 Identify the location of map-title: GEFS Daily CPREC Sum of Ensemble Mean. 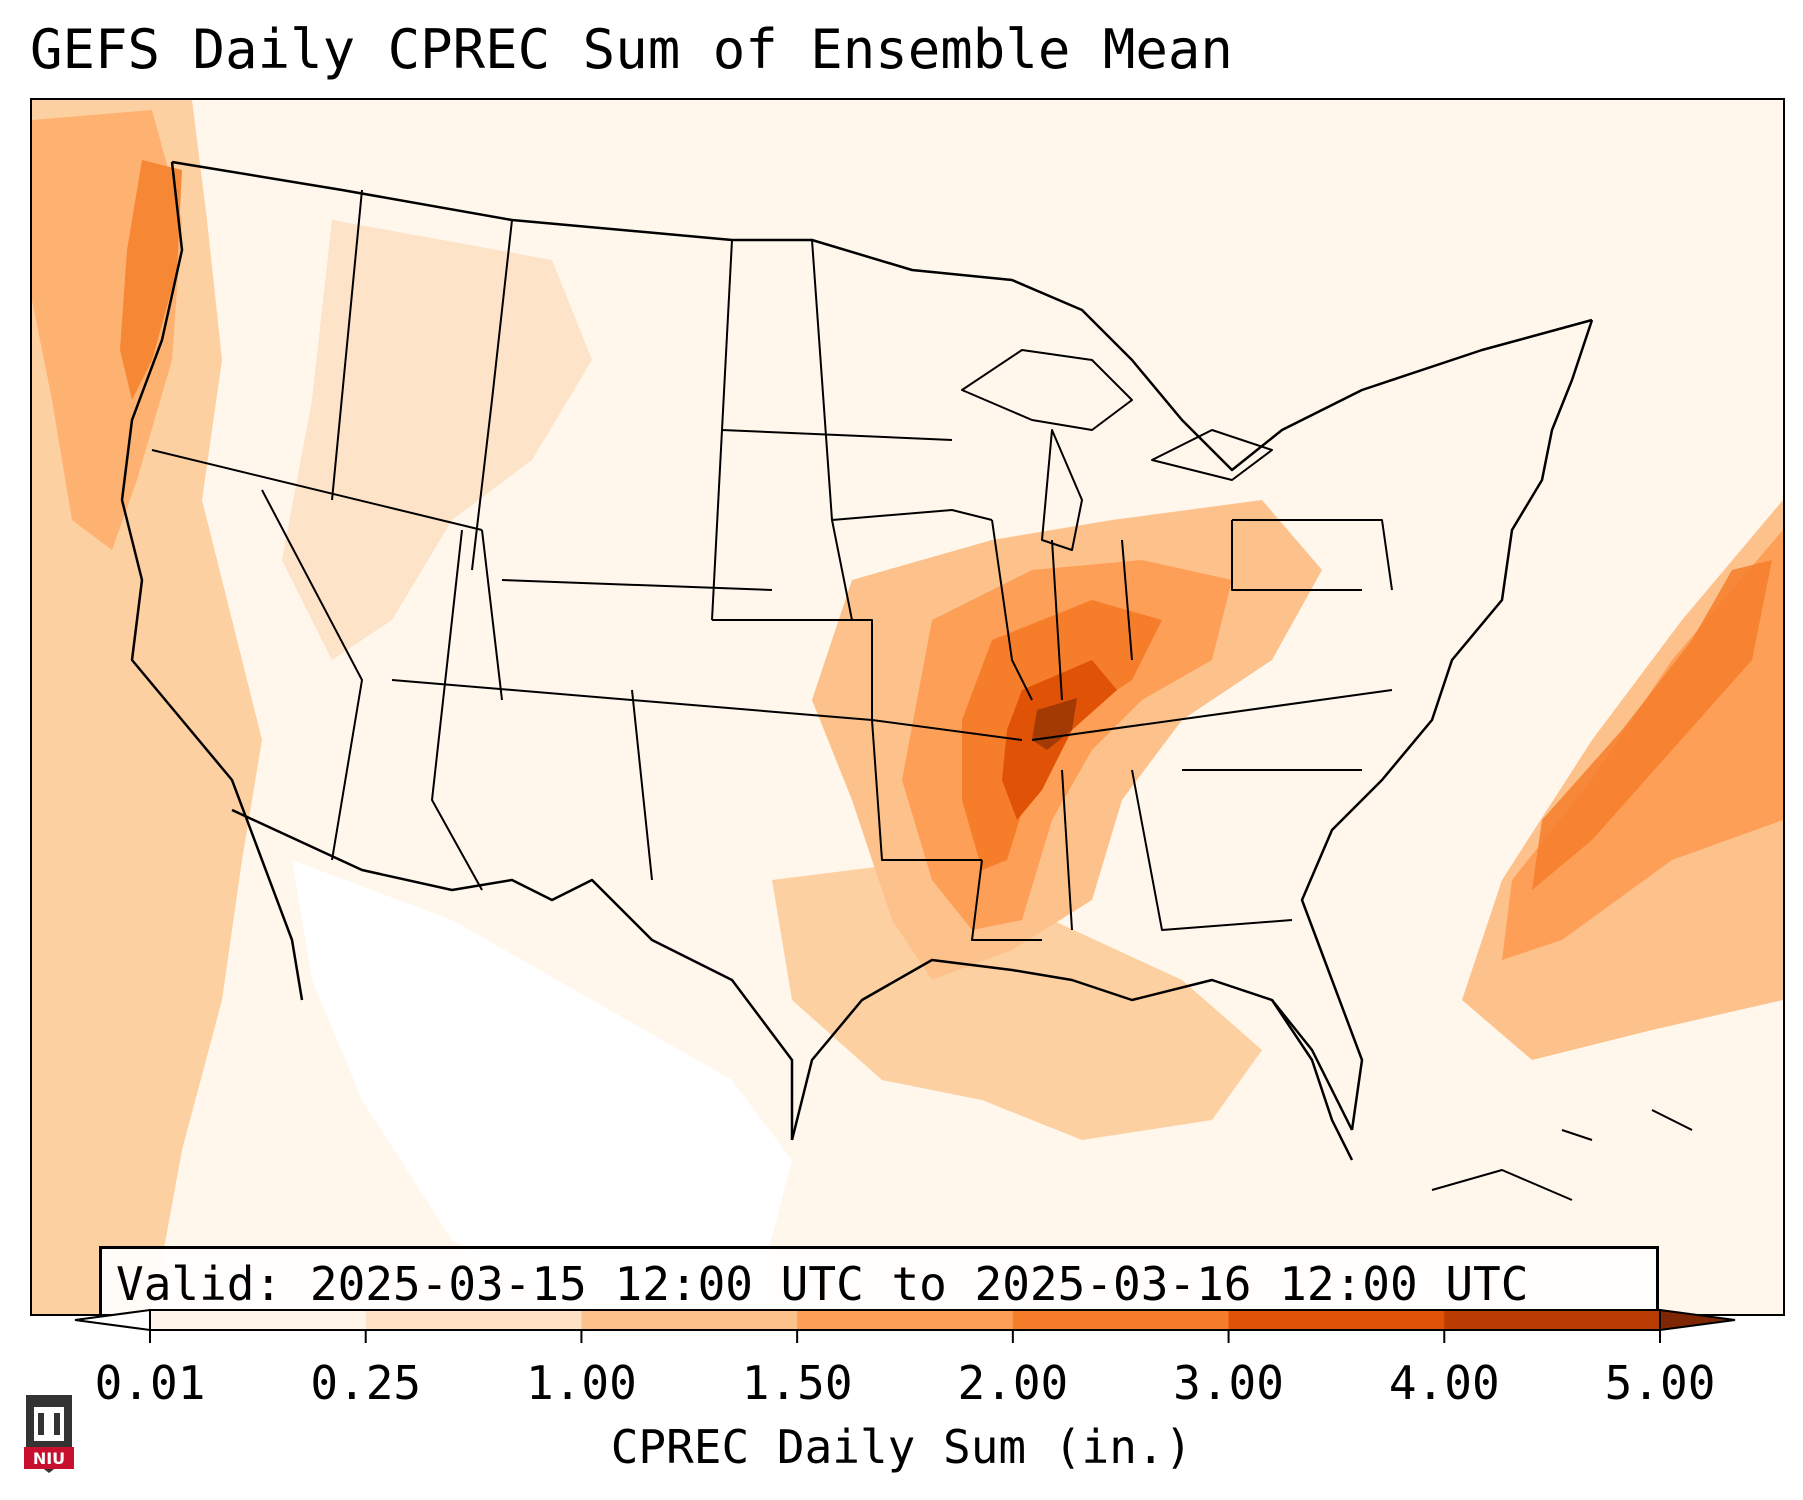
(631, 49).